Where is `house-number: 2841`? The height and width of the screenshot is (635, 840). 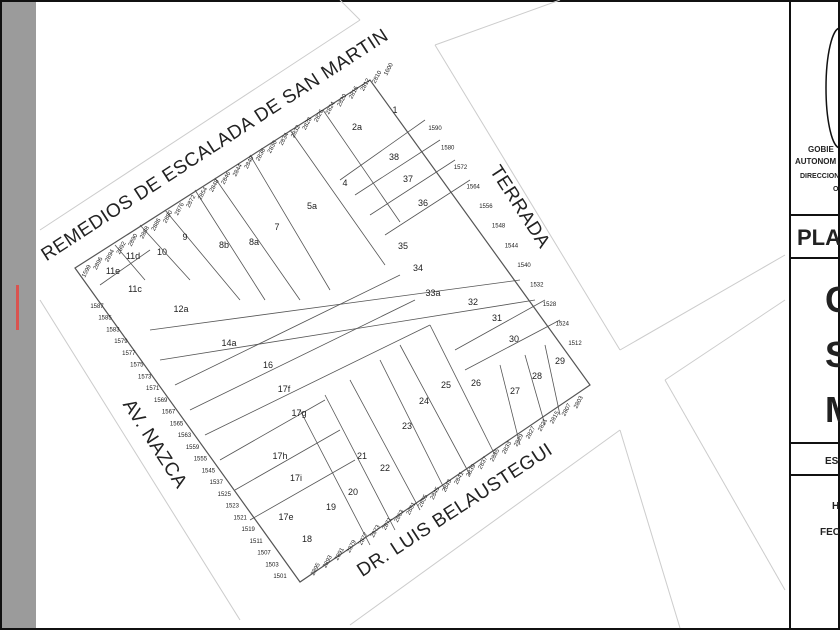
house-number: 2841 is located at coordinates (460, 478).